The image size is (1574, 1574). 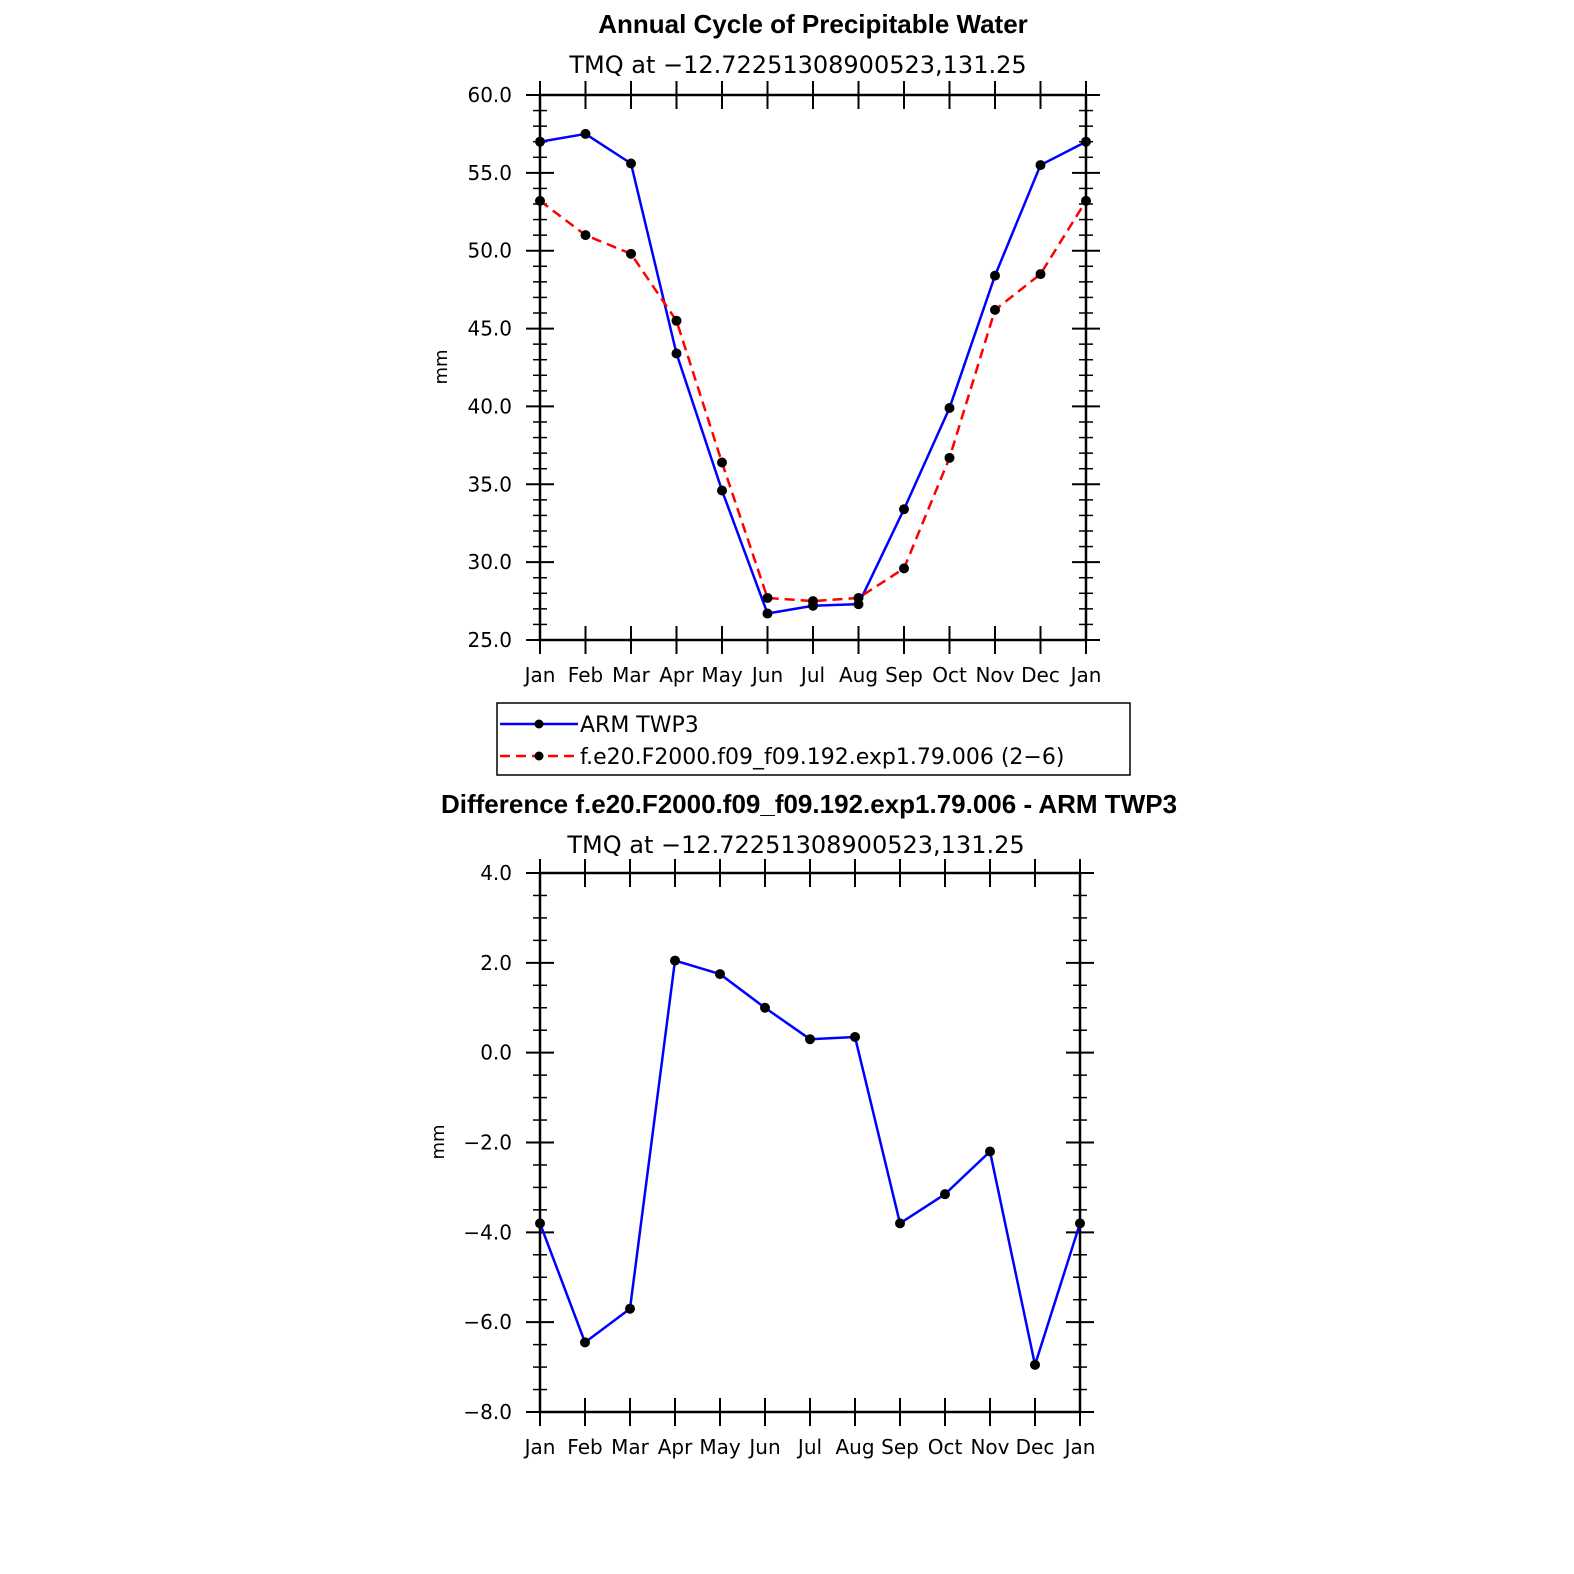 What do you see at coordinates (489, 173) in the screenshot?
I see `y-tick-label: 55.0` at bounding box center [489, 173].